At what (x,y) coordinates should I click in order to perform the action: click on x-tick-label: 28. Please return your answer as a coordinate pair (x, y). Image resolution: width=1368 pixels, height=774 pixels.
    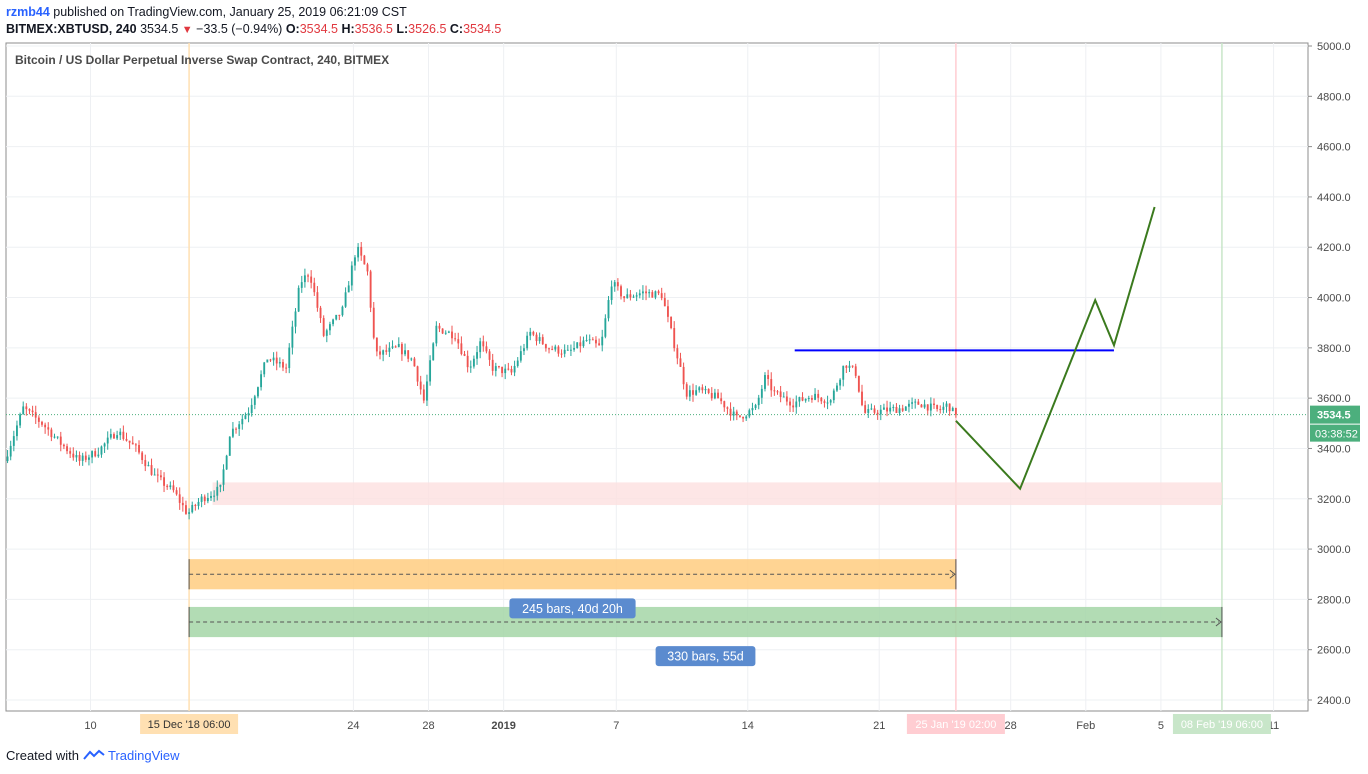
    Looking at the image, I should click on (428, 726).